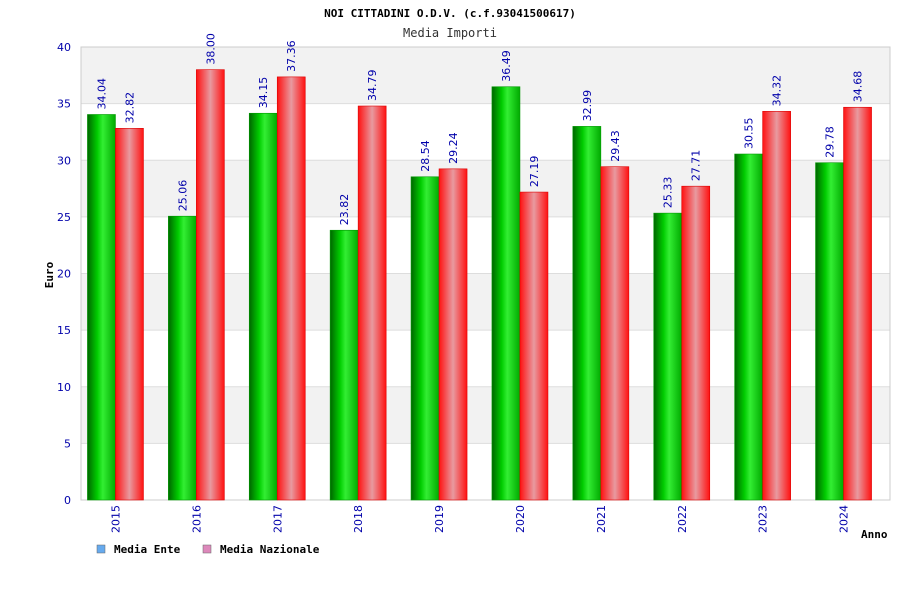 This screenshot has height=604, width=900. What do you see at coordinates (534, 346) in the screenshot?
I see `bar-media-nazionale-2020` at bounding box center [534, 346].